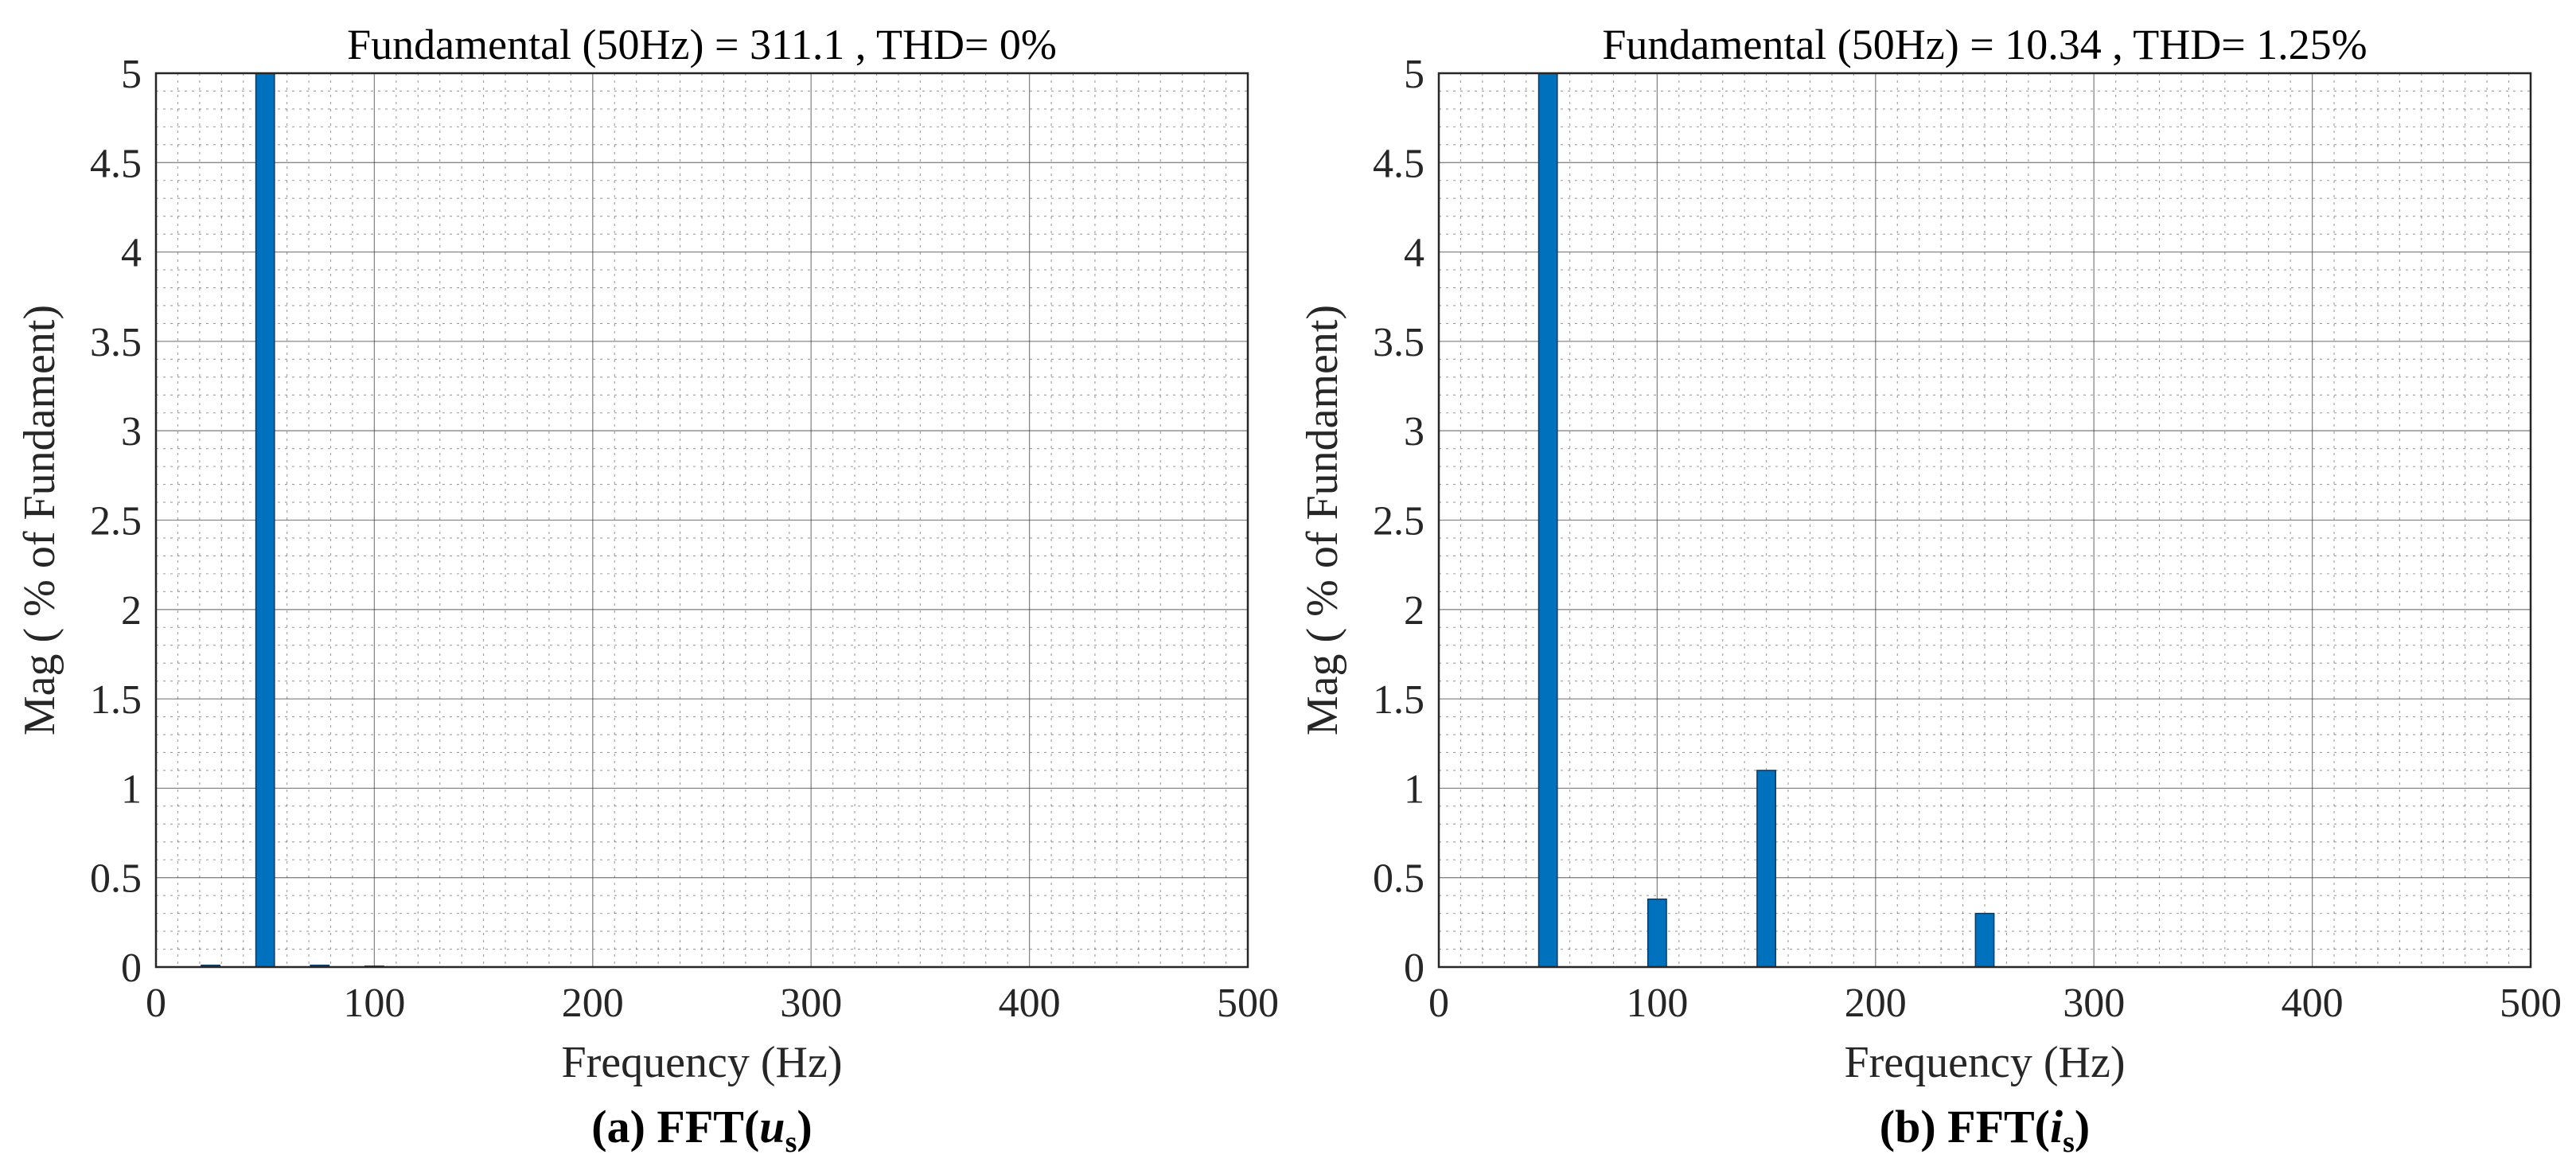 The width and height of the screenshot is (2576, 1170). Describe the element at coordinates (2056, 1126) in the screenshot. I see `chart-b-caption-var: i` at that location.